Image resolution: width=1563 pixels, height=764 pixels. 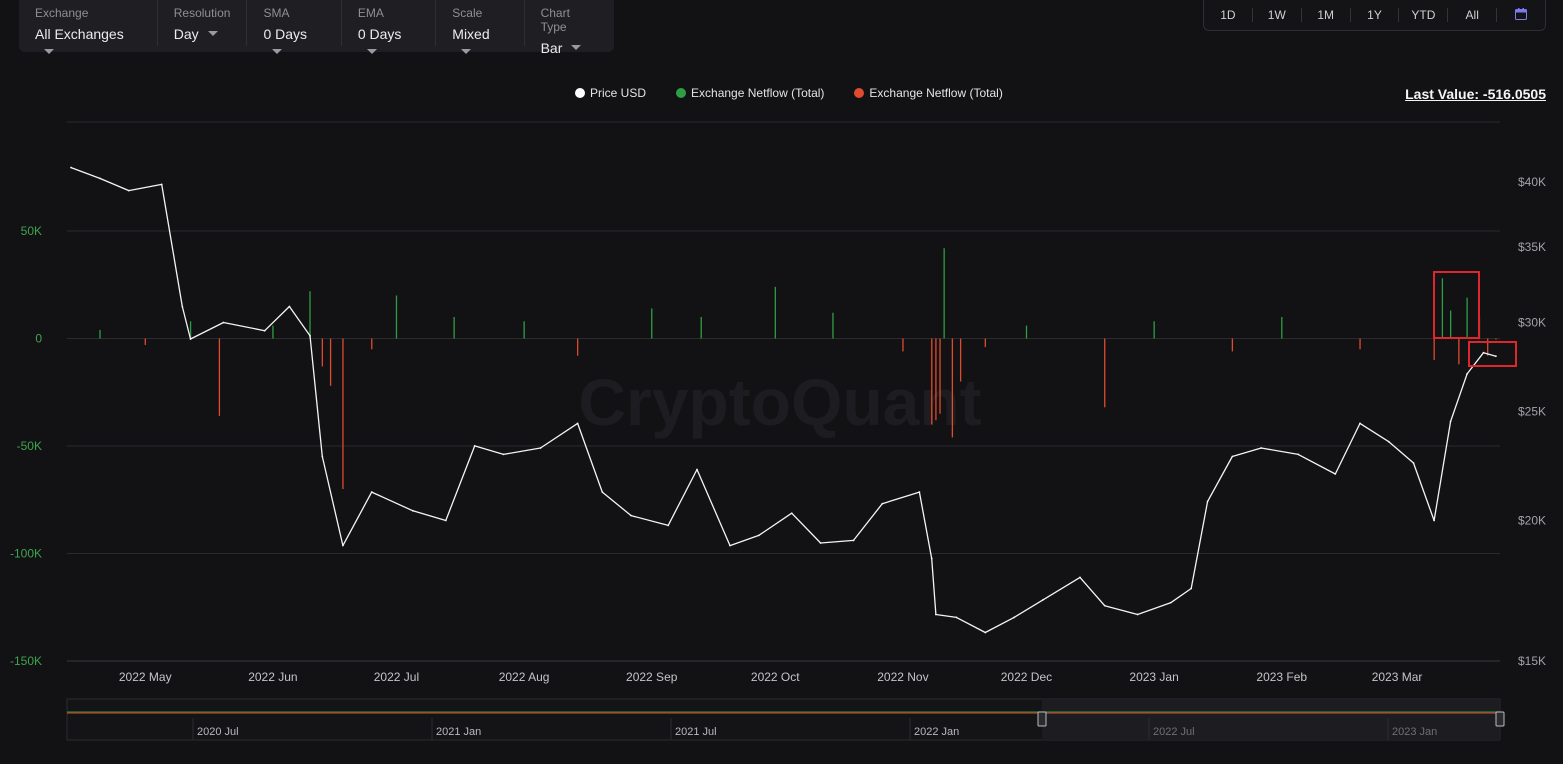 What do you see at coordinates (38, 339) in the screenshot?
I see `left-axis-tick-label: 0` at bounding box center [38, 339].